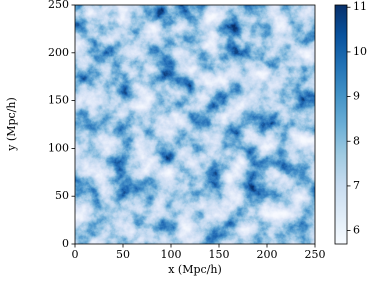 Image resolution: width=374 pixels, height=284 pixels. What do you see at coordinates (360, 6) in the screenshot?
I see `colorbar-tick-label: 11` at bounding box center [360, 6].